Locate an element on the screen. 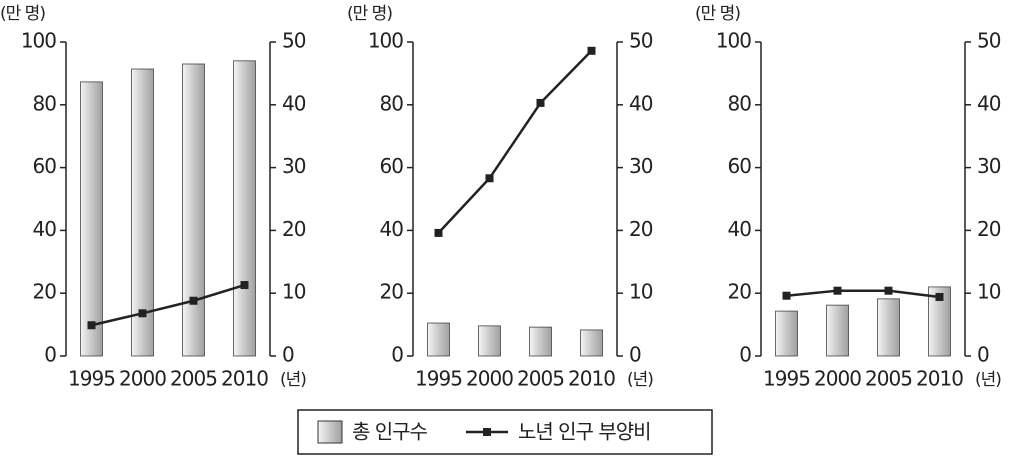 Image resolution: width=1026 pixels, height=461 pixels. legend-bar-swatch is located at coordinates (330, 432).